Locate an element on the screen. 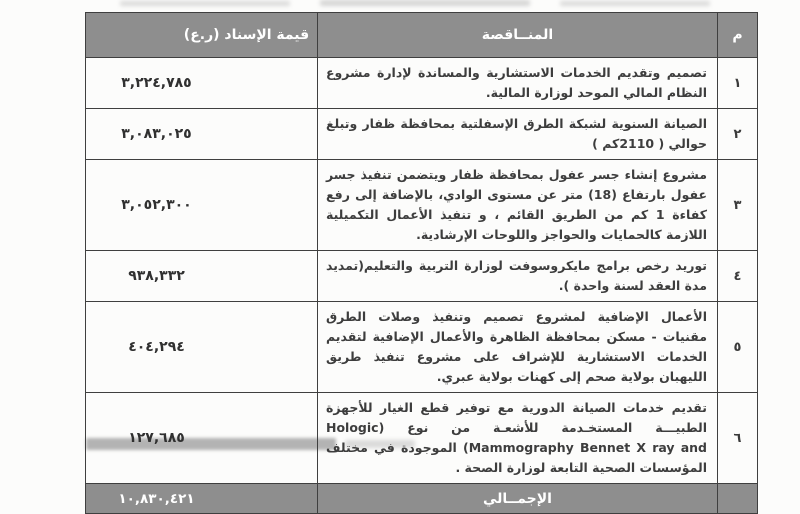 Image resolution: width=800 pixels, height=514 pixels. award-value: ٣,٠٨٣,٠٢٥ is located at coordinates (156, 134).